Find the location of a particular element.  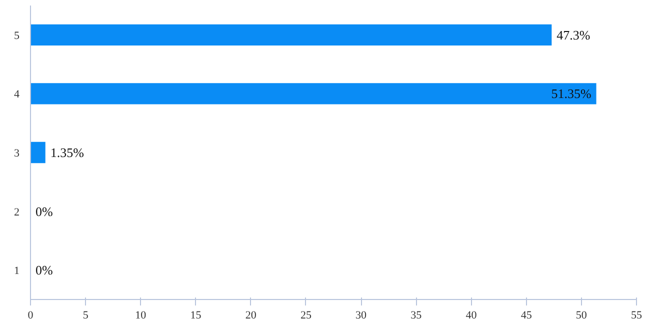

data-label: 1.35% is located at coordinates (67, 152).